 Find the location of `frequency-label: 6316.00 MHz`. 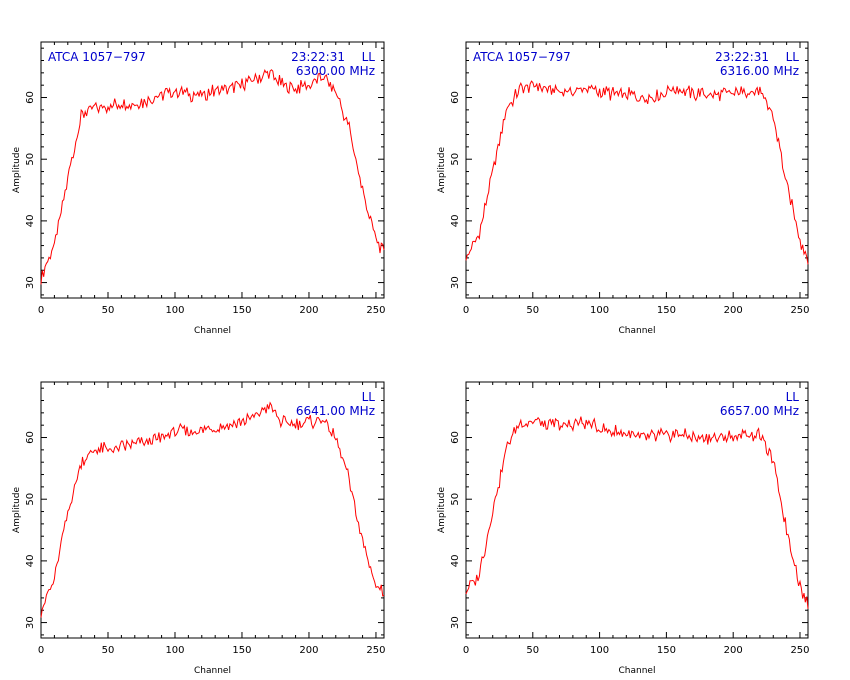

frequency-label: 6316.00 MHz is located at coordinates (759, 71).